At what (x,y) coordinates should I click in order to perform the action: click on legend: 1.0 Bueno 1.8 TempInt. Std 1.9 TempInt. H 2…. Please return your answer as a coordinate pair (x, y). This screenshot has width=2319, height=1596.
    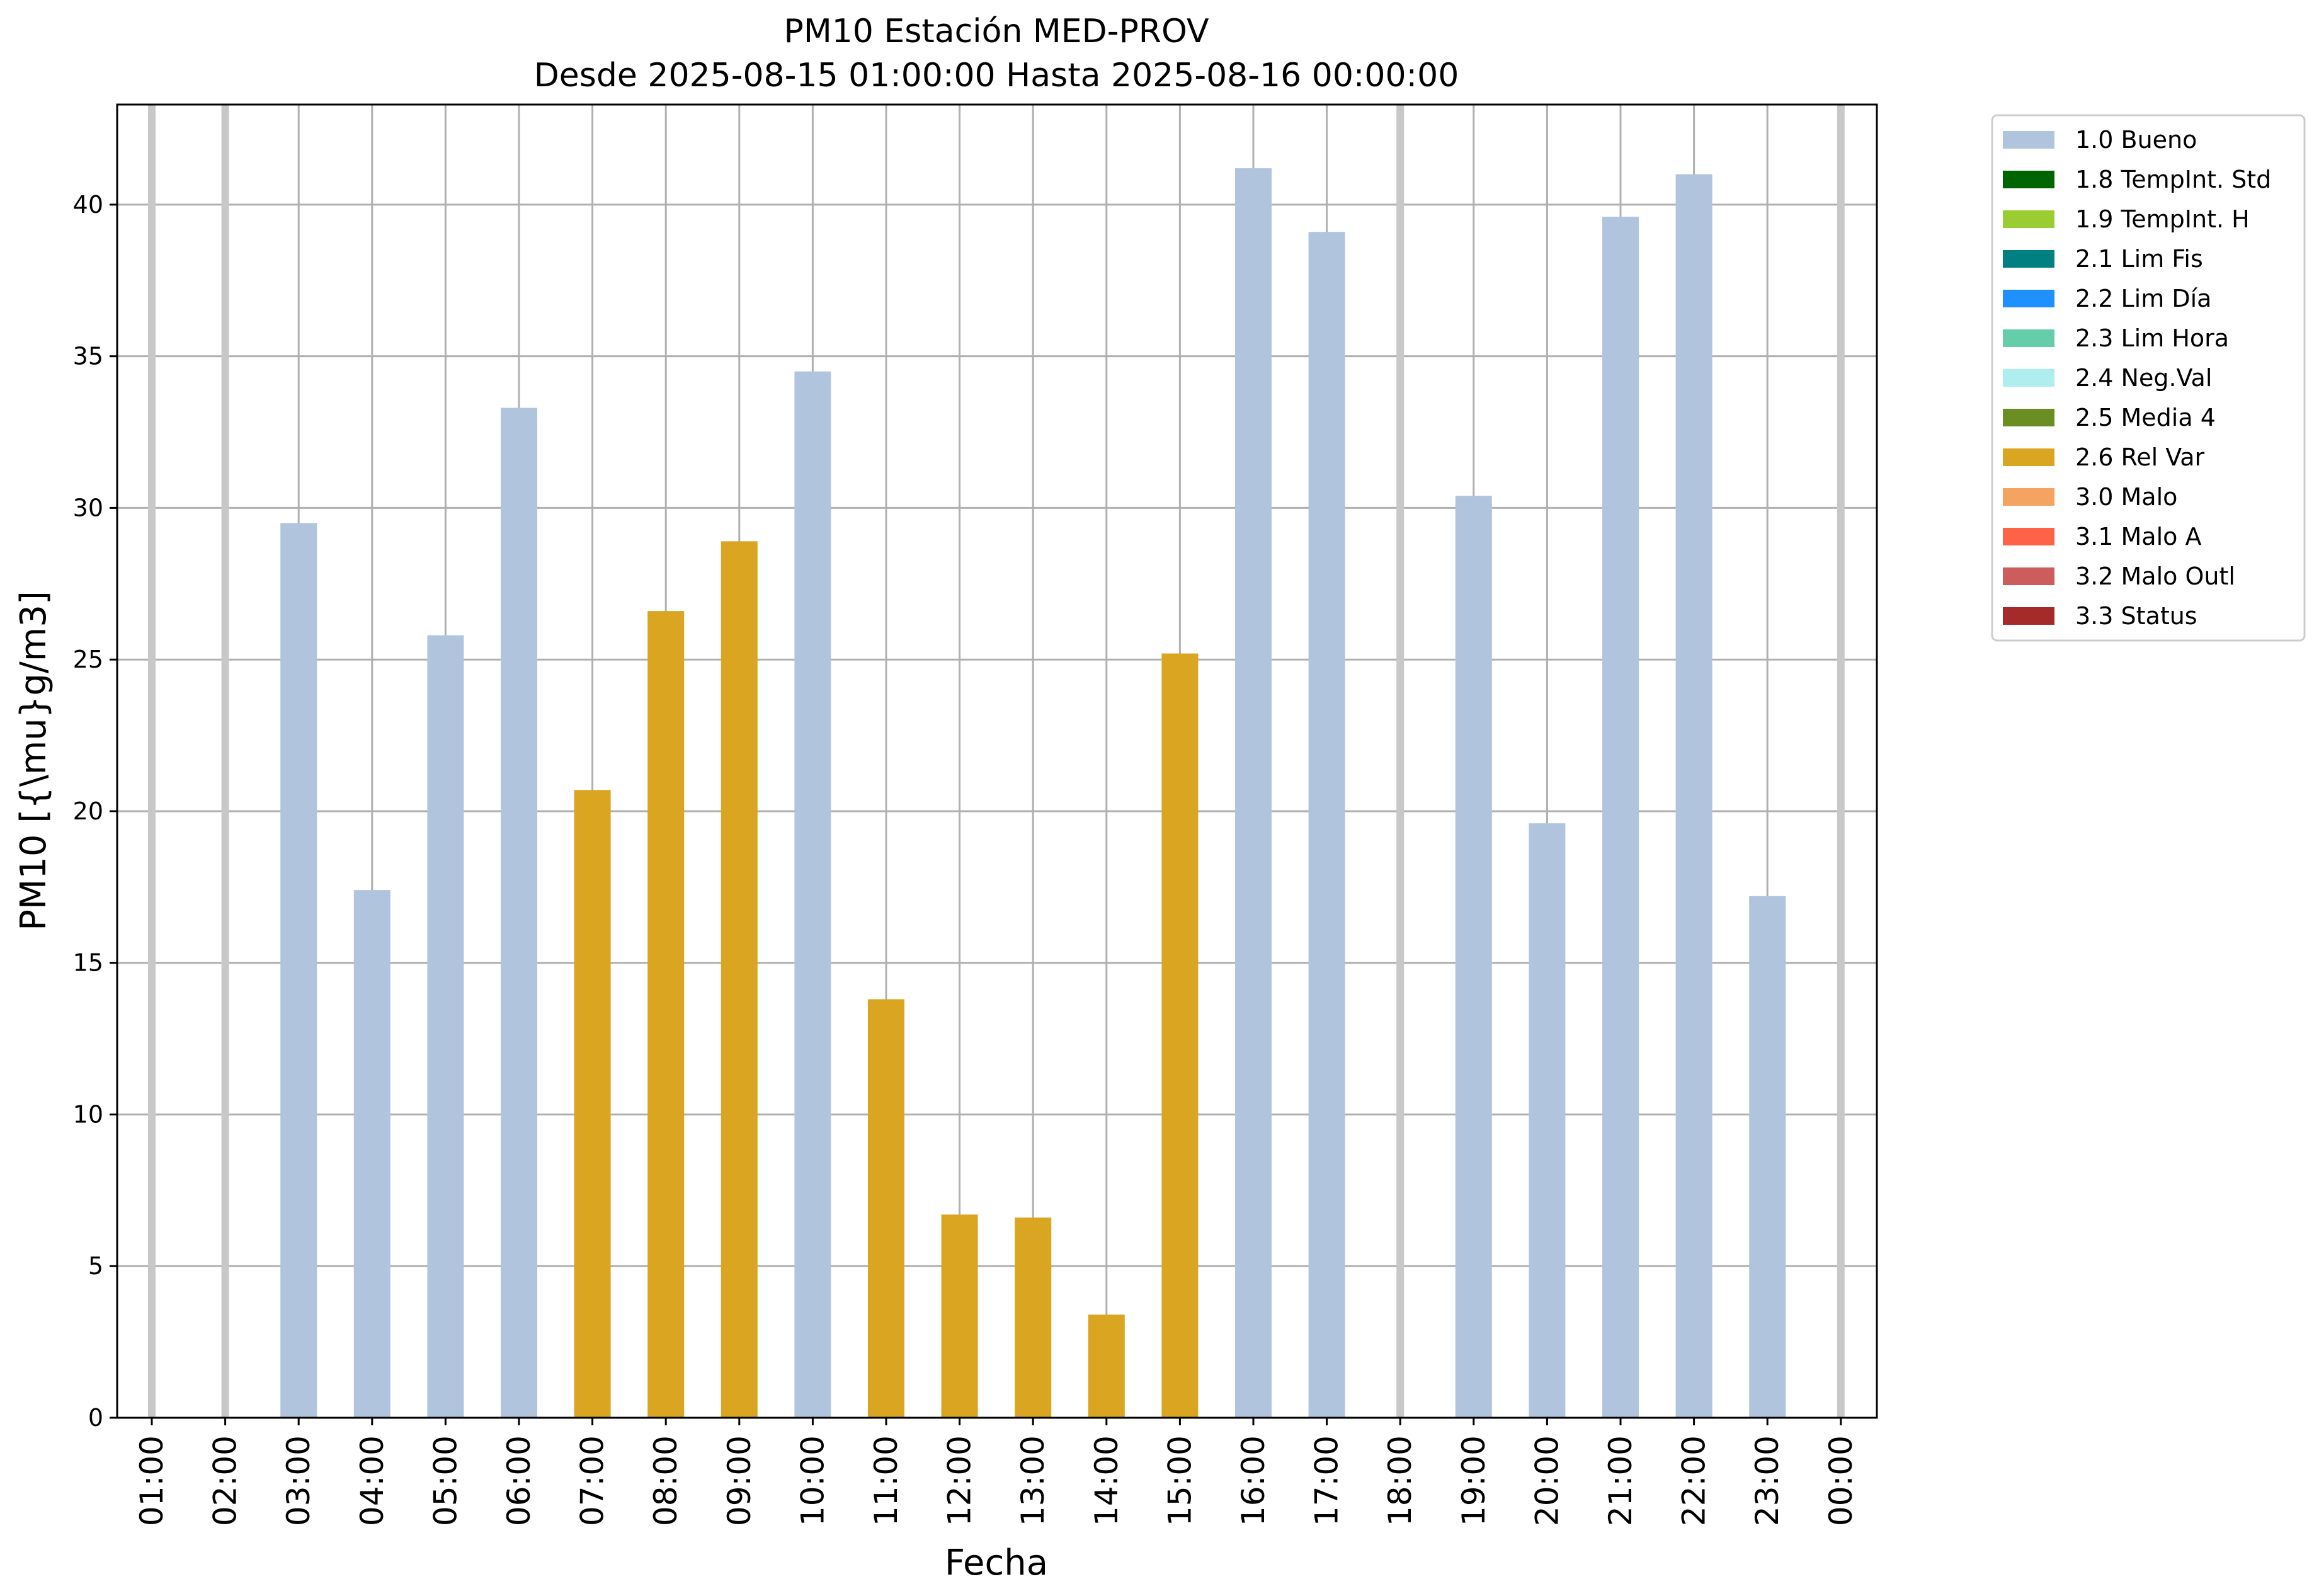
    Looking at the image, I should click on (2148, 378).